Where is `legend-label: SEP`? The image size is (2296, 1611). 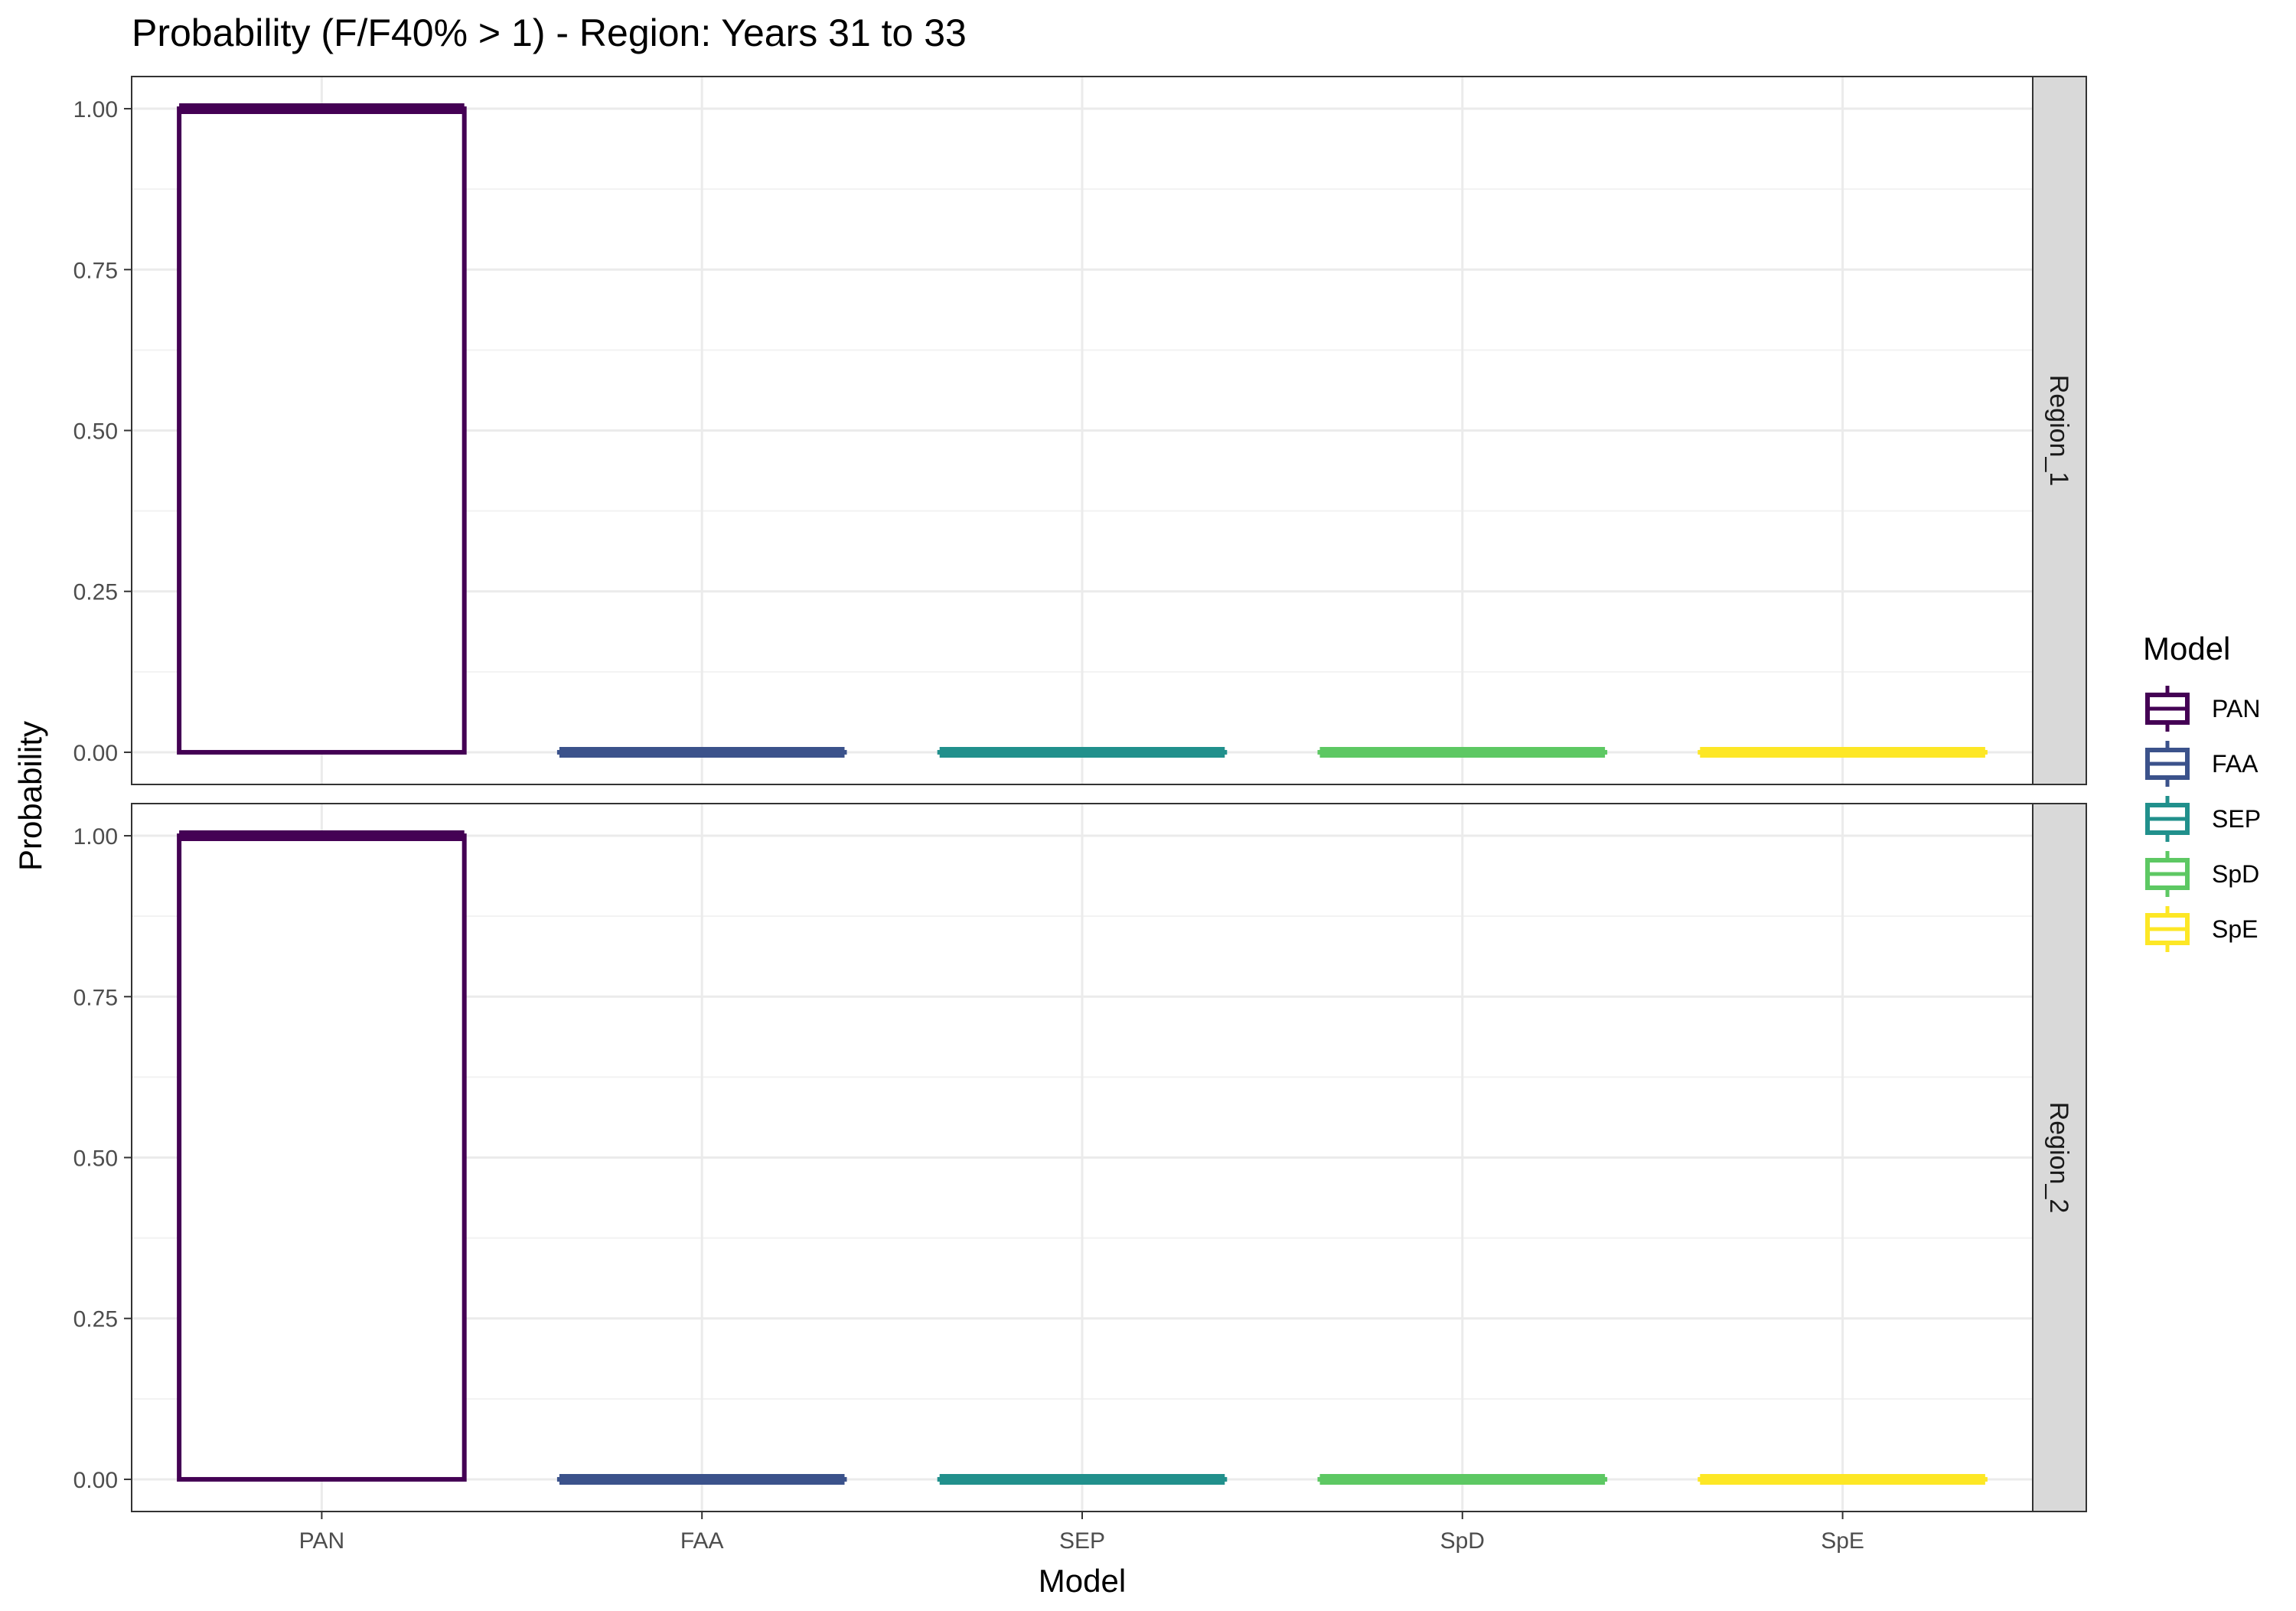
legend-label: SEP is located at coordinates (2236, 819).